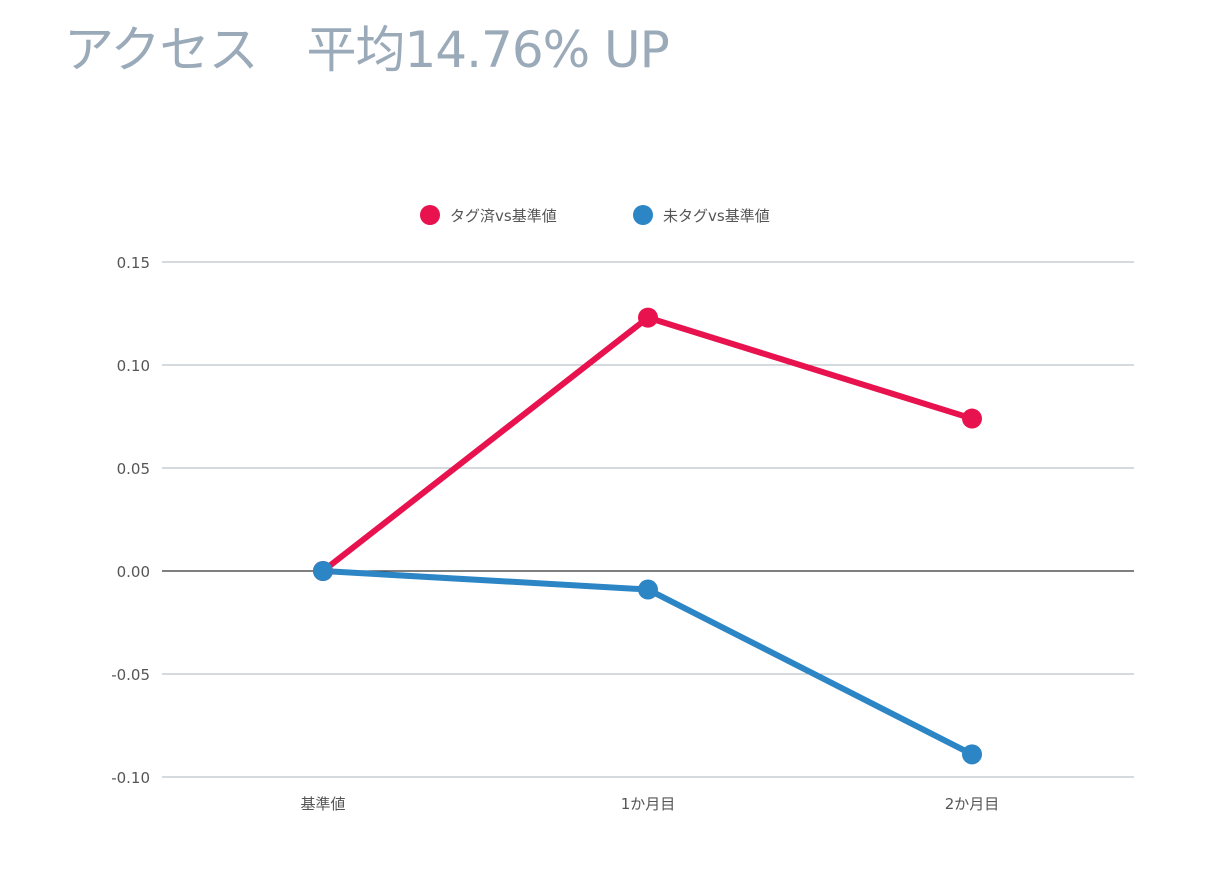 The image size is (1232, 875). Describe the element at coordinates (133, 572) in the screenshot. I see `y-tick-label: 0.00` at that location.